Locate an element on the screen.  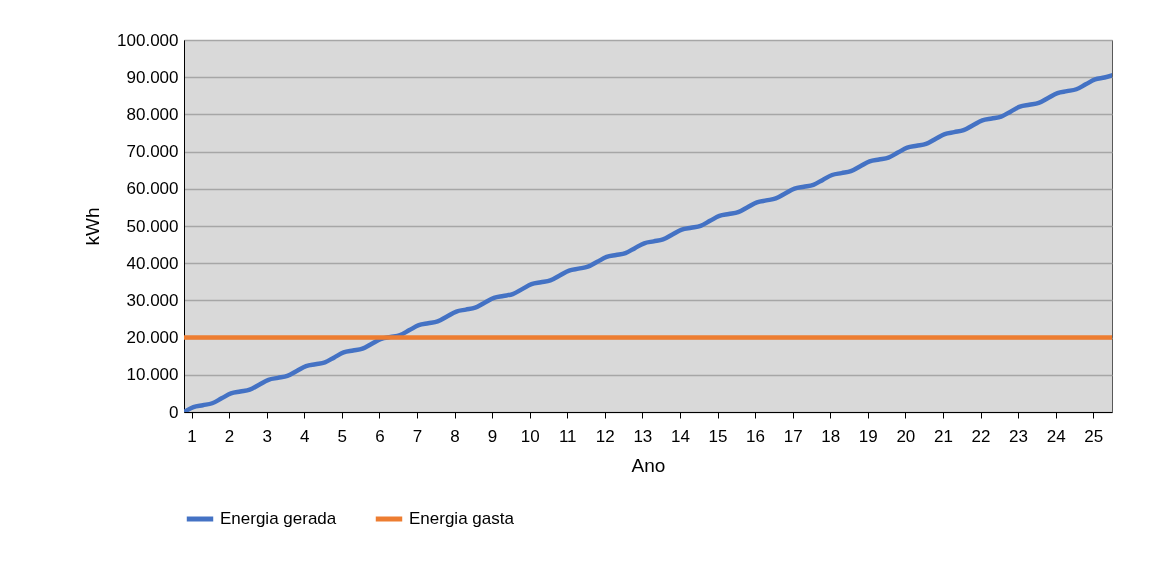
y-tick-label: 20.000 is located at coordinates (152, 338).